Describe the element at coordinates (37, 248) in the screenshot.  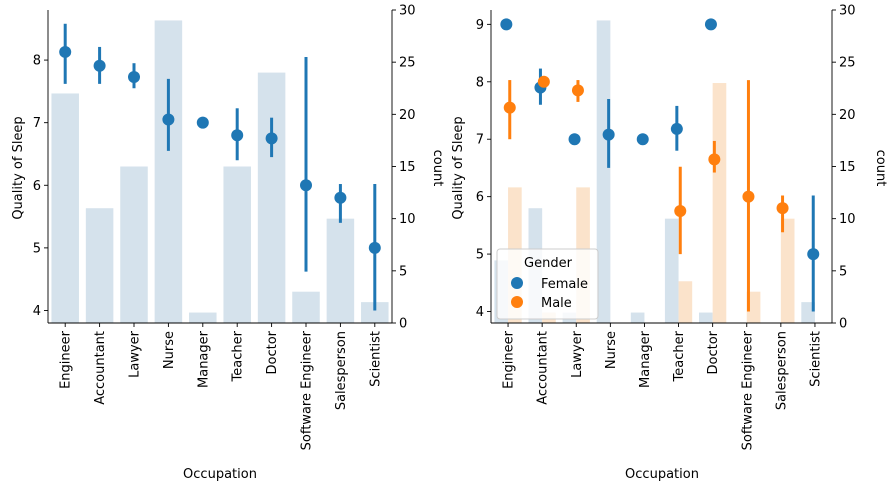
I see `left-ytick-label: 5` at that location.